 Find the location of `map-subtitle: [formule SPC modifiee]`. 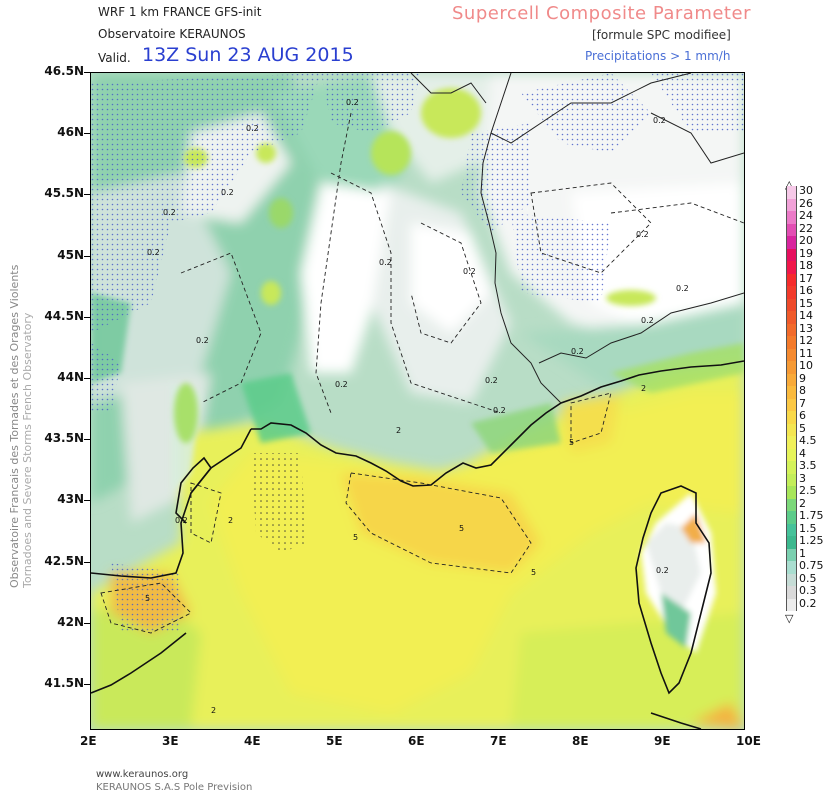

map-subtitle: [formule SPC modifiee] is located at coordinates (661, 35).